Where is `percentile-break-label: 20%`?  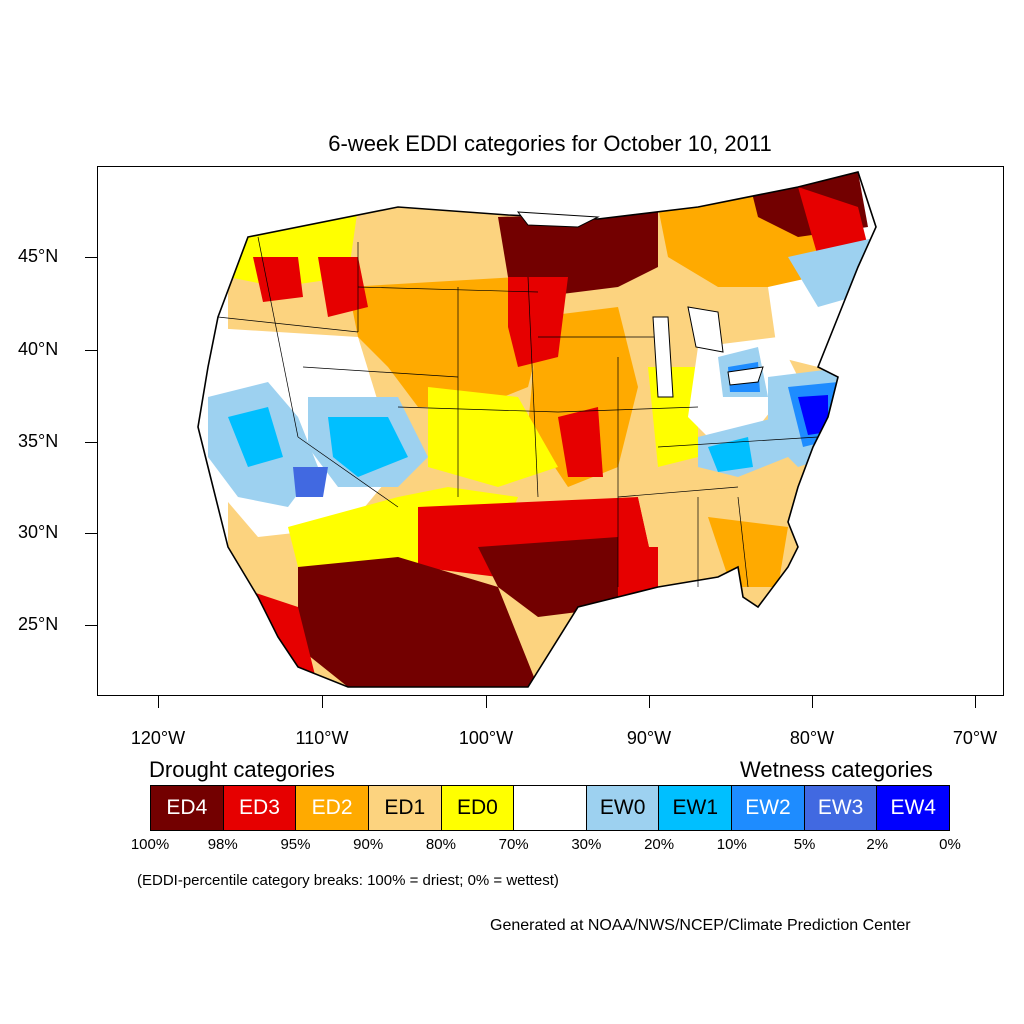
percentile-break-label: 20% is located at coordinates (659, 844).